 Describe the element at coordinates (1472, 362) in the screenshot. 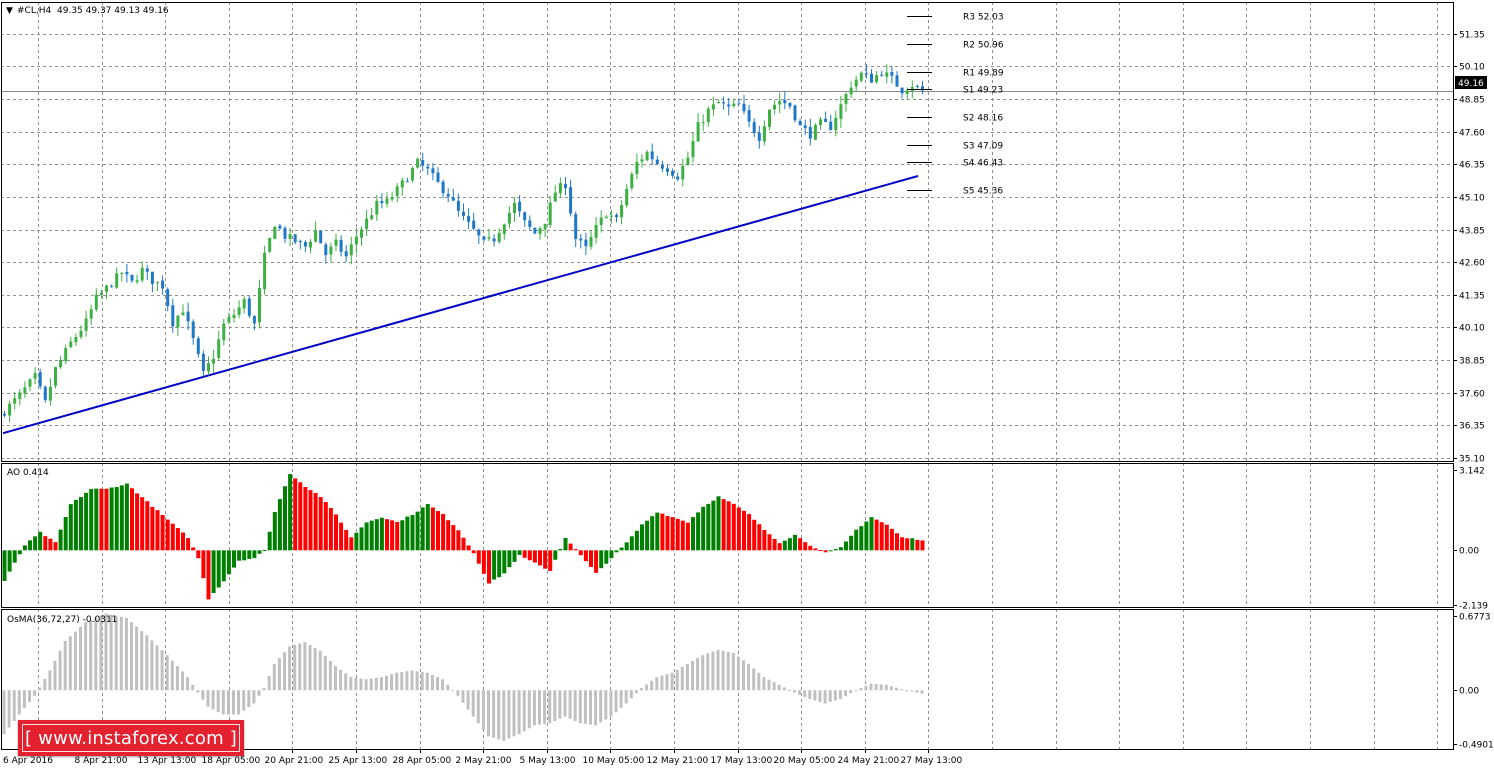

I see `price-tick-label: 38.85` at that location.